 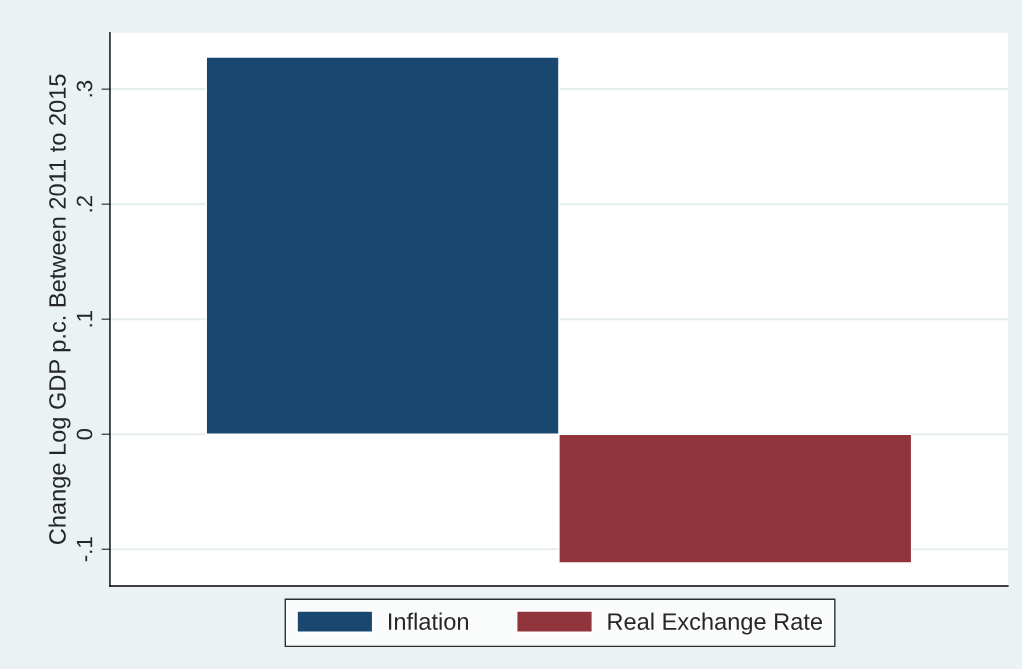 I want to click on y-tick-label: .2, so click(x=84, y=204).